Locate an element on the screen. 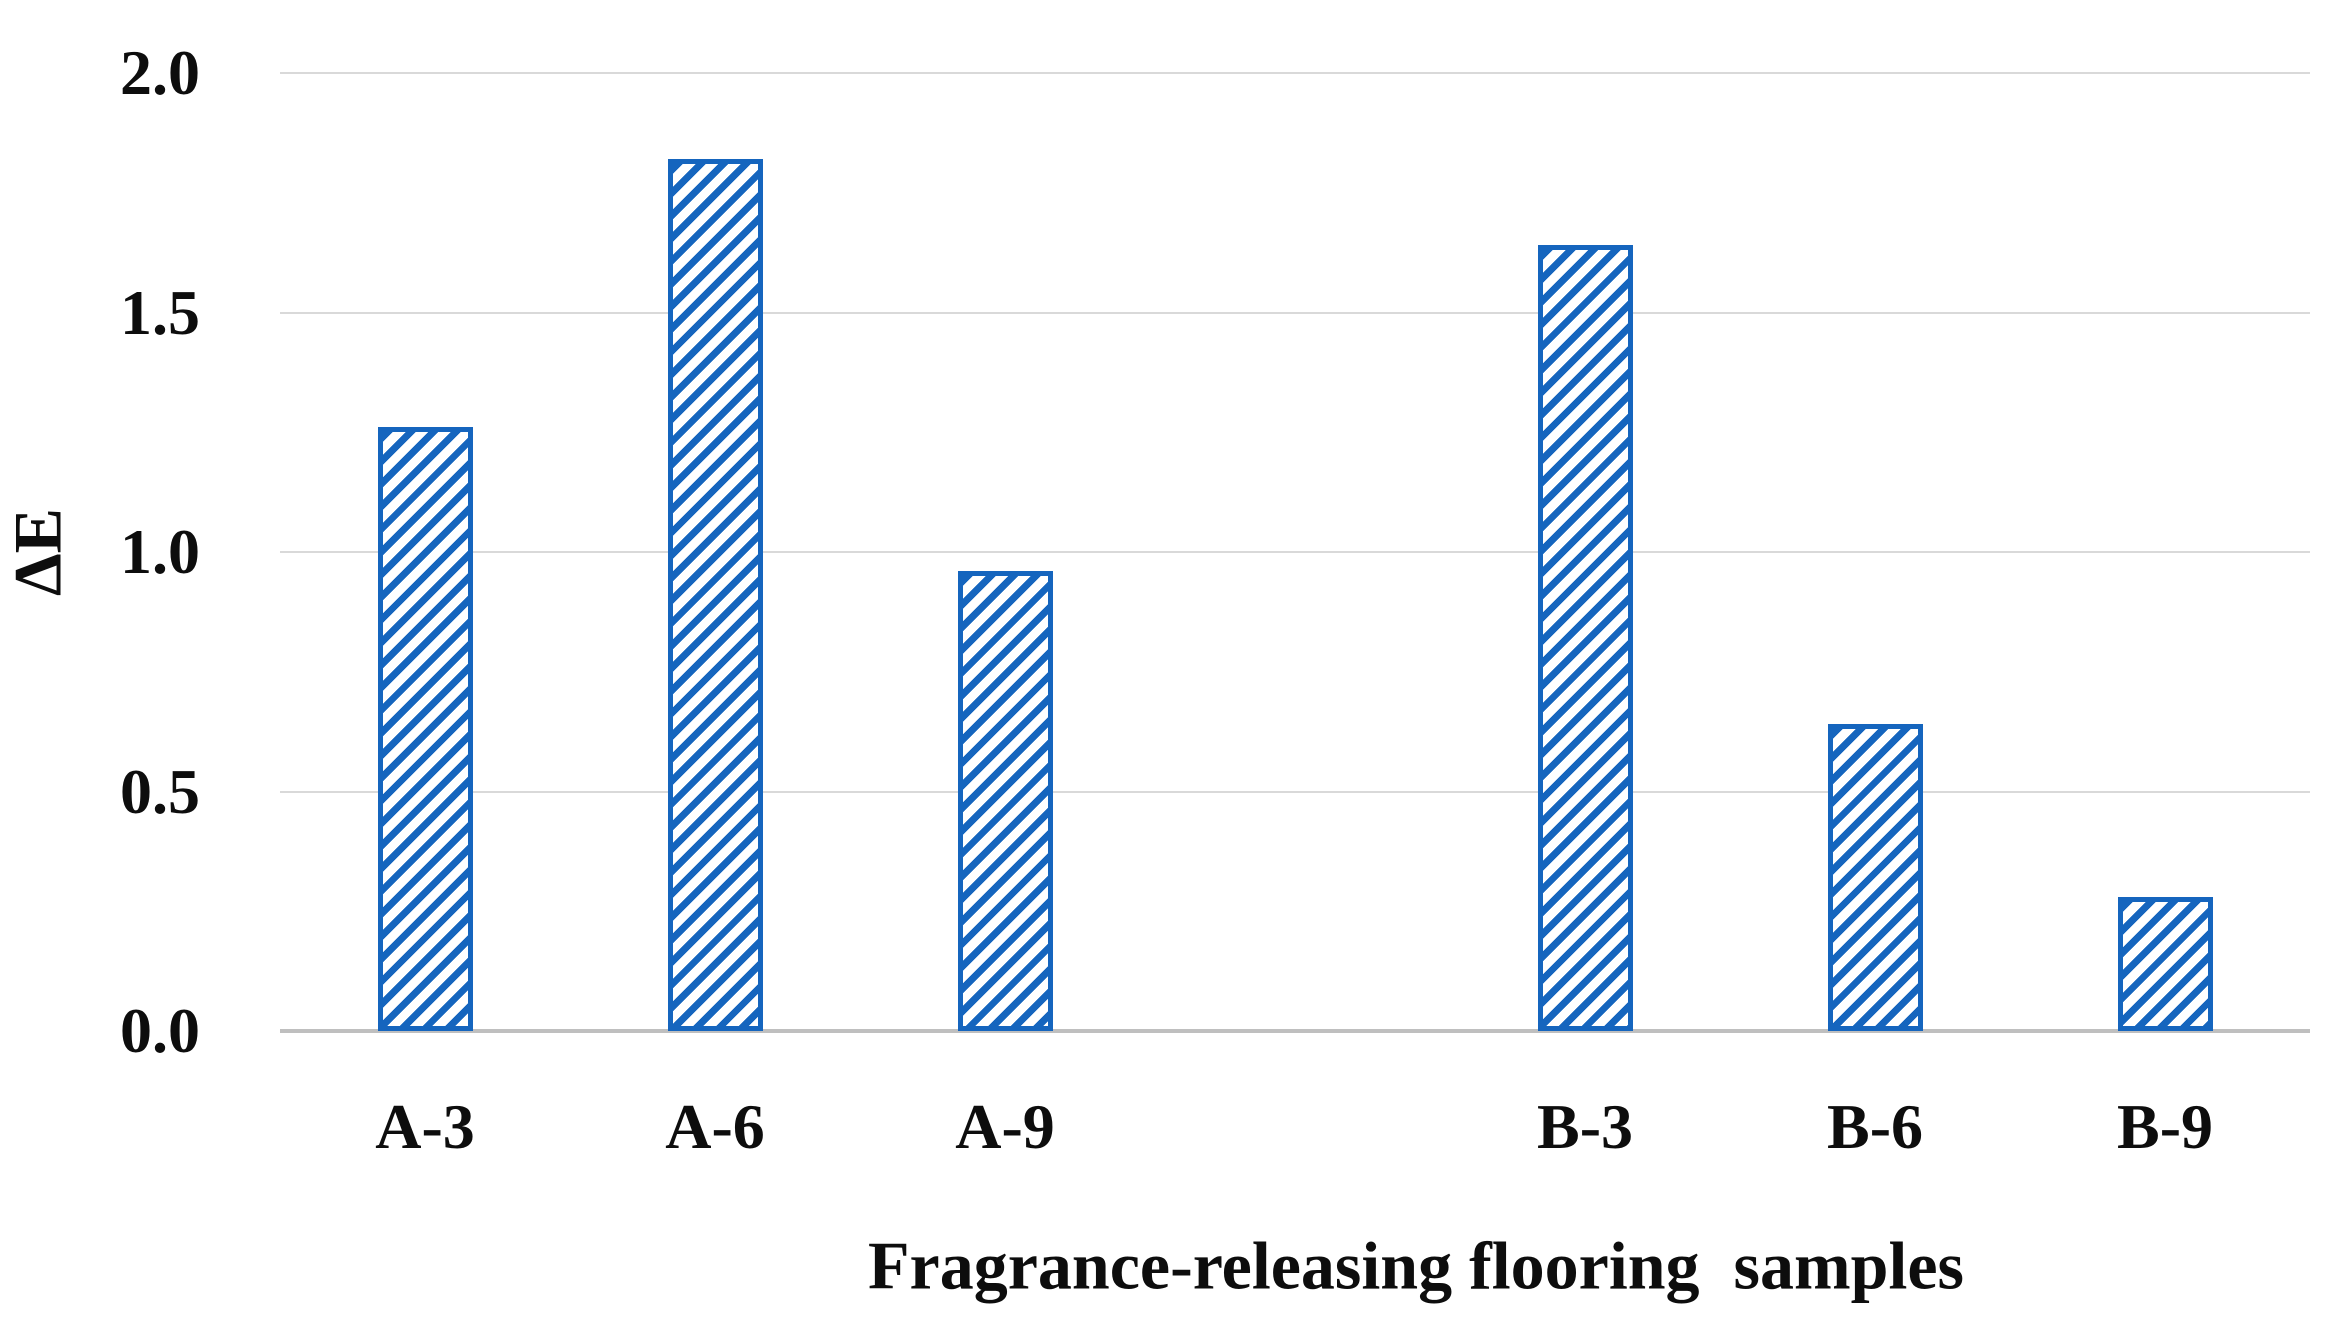 The height and width of the screenshot is (1317, 2336). x-tick-label-a-3: A-3 is located at coordinates (425, 1126).